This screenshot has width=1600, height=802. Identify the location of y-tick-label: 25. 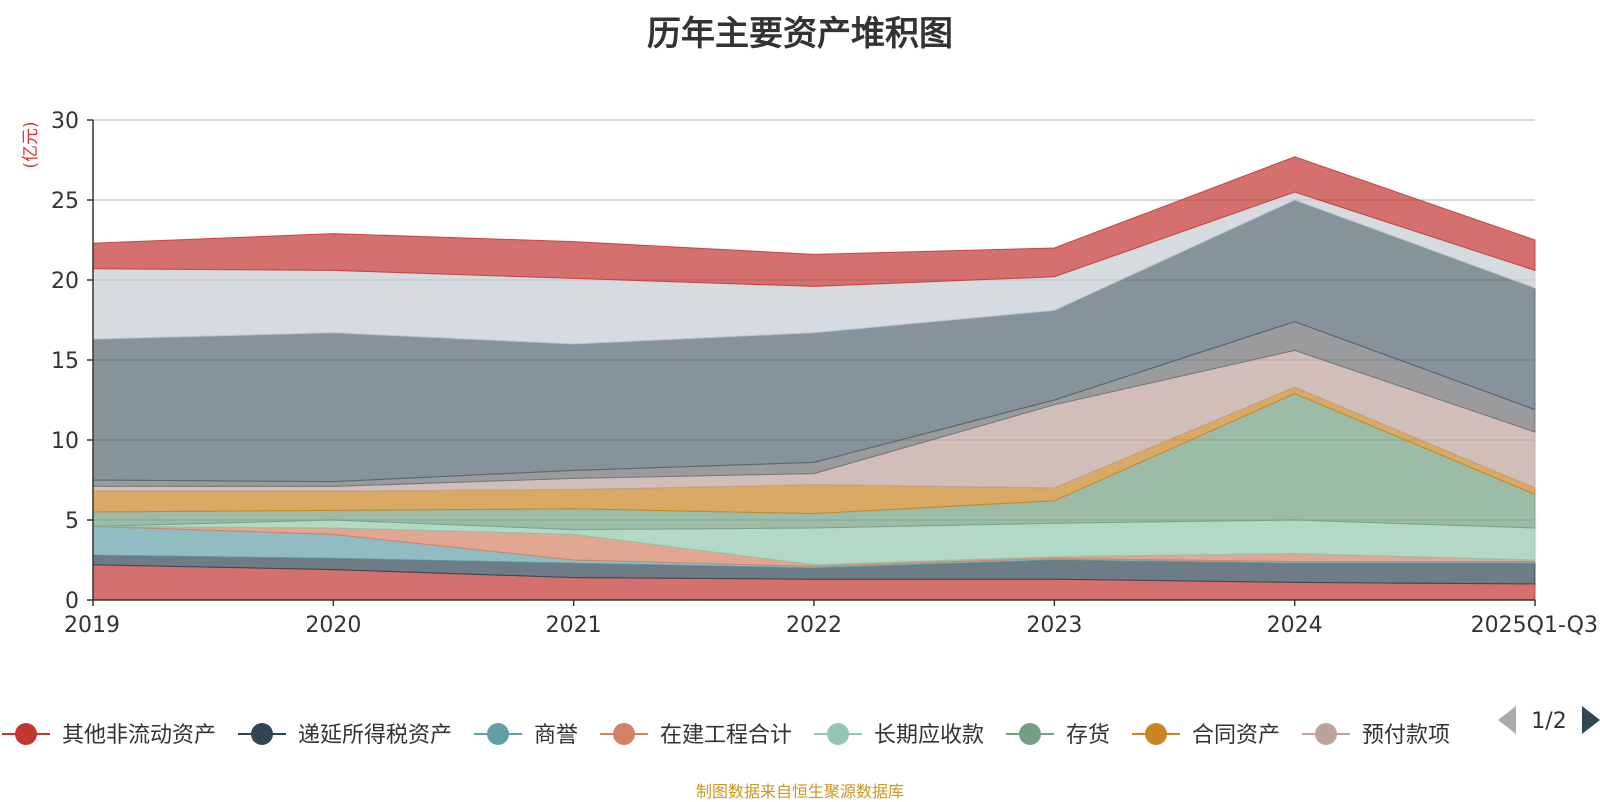
(65, 201).